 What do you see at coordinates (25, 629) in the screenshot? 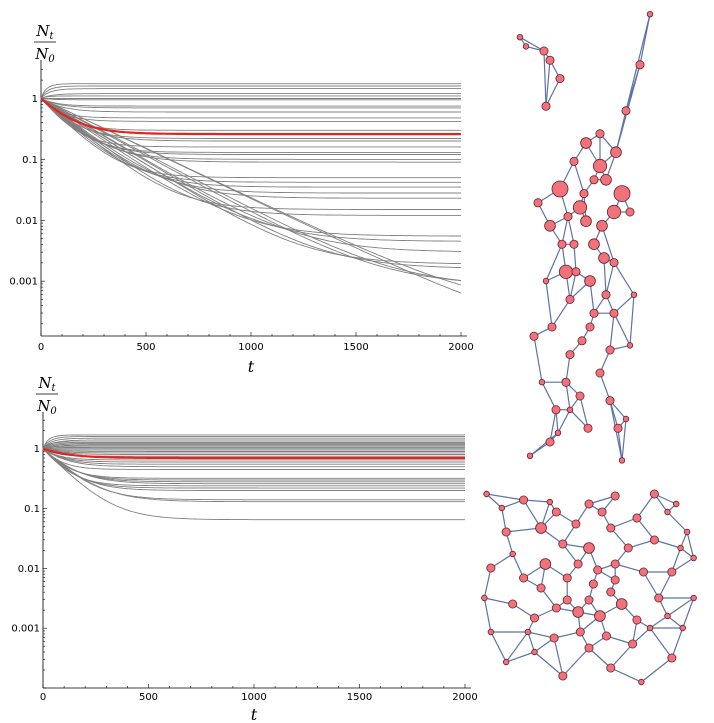
I see `y-tick-label: 0.001` at bounding box center [25, 629].